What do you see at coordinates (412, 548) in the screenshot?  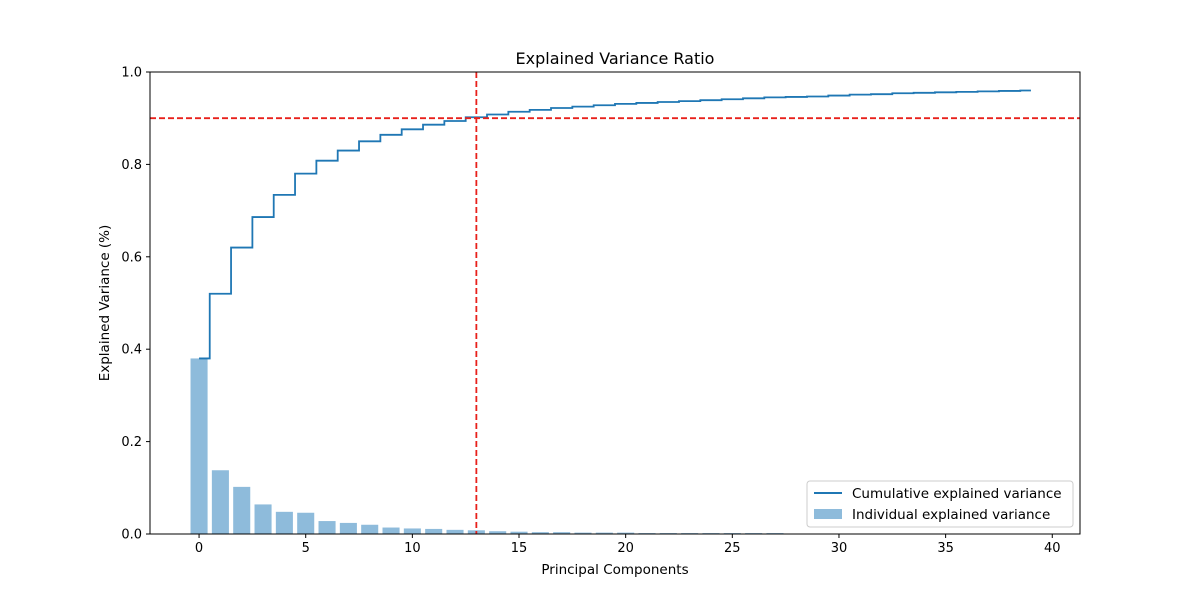 I see `x-tick-label: 10` at bounding box center [412, 548].